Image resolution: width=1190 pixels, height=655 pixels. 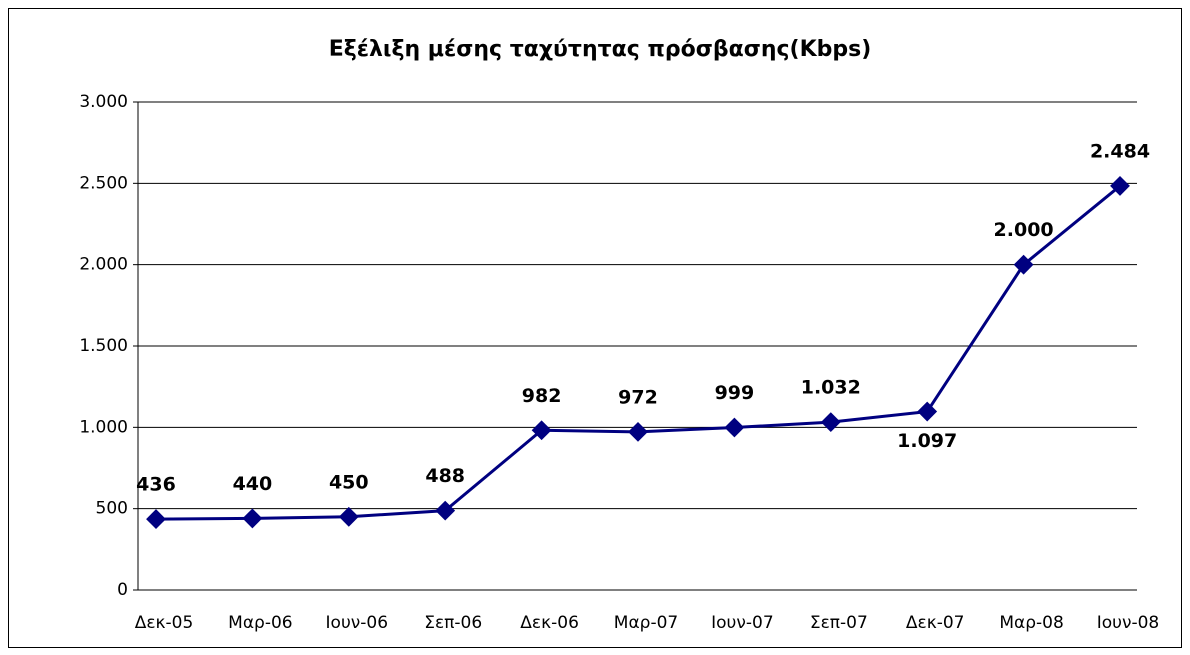 What do you see at coordinates (638, 397) in the screenshot?
I see `data-label: 972` at bounding box center [638, 397].